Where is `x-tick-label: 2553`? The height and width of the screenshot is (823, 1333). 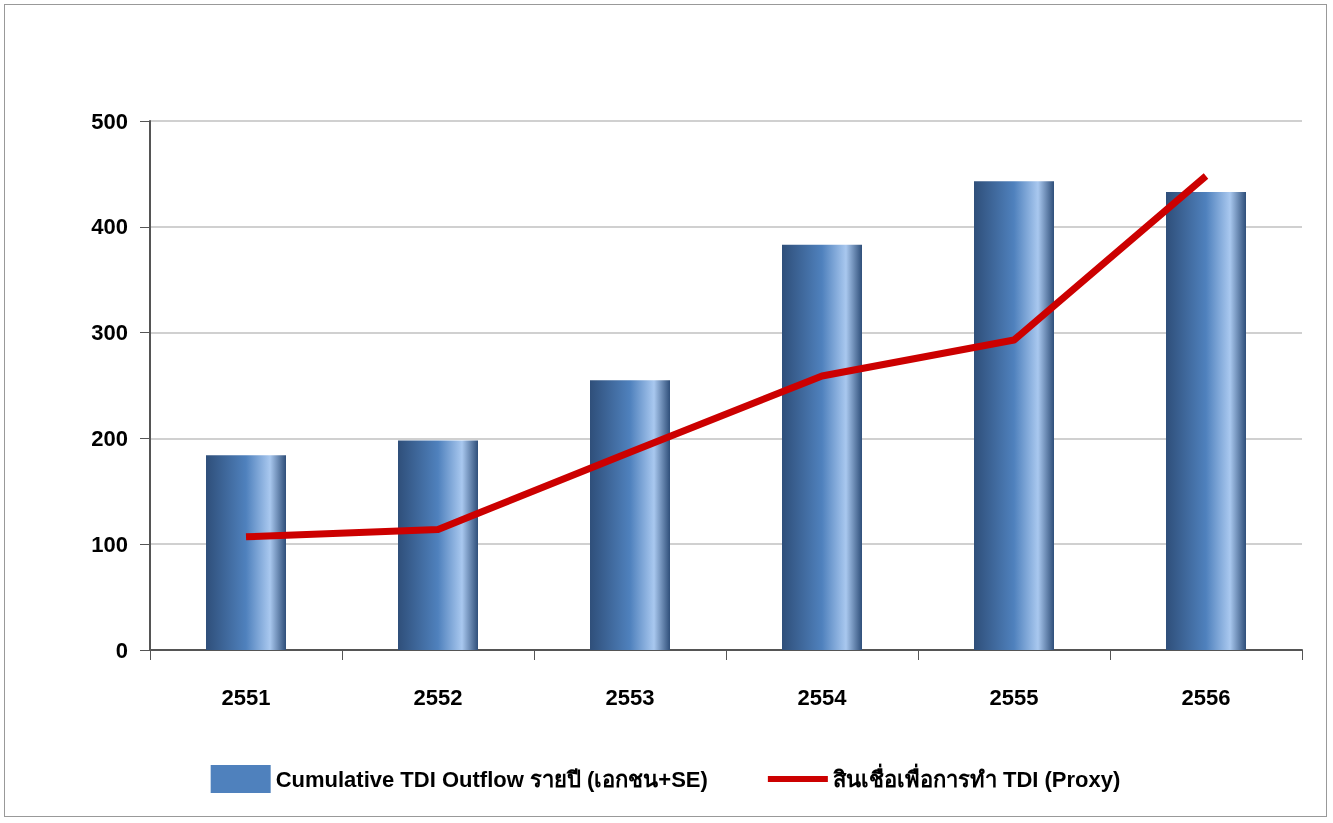 x-tick-label: 2553 is located at coordinates (630, 697).